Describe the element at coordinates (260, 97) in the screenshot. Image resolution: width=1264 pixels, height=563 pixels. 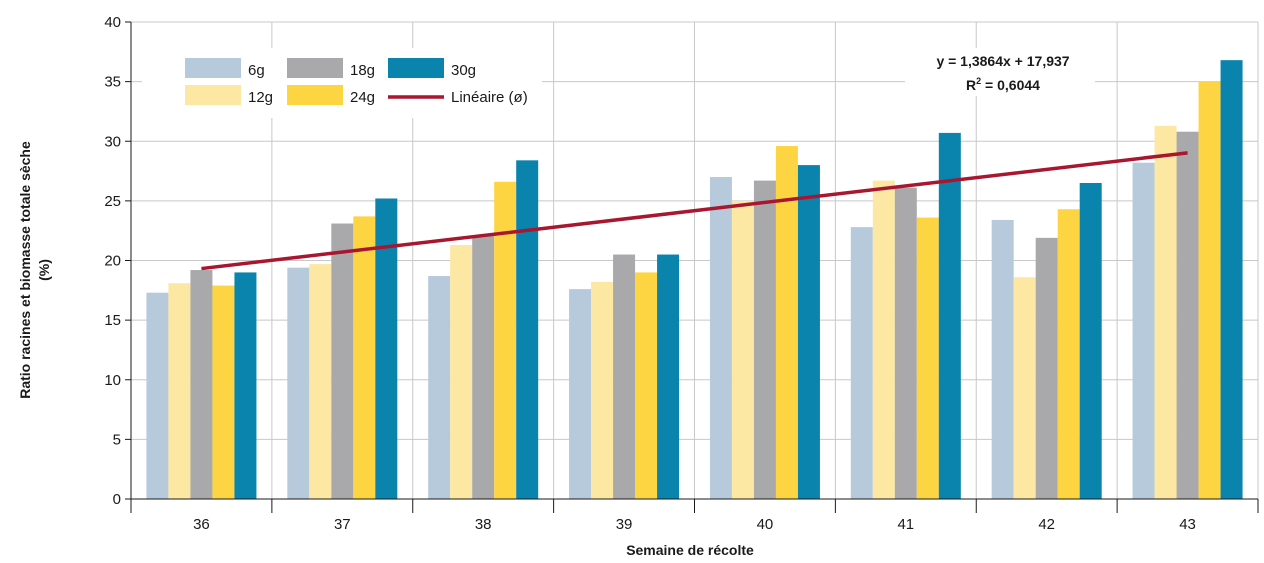
I see `legend-label: 12g` at that location.